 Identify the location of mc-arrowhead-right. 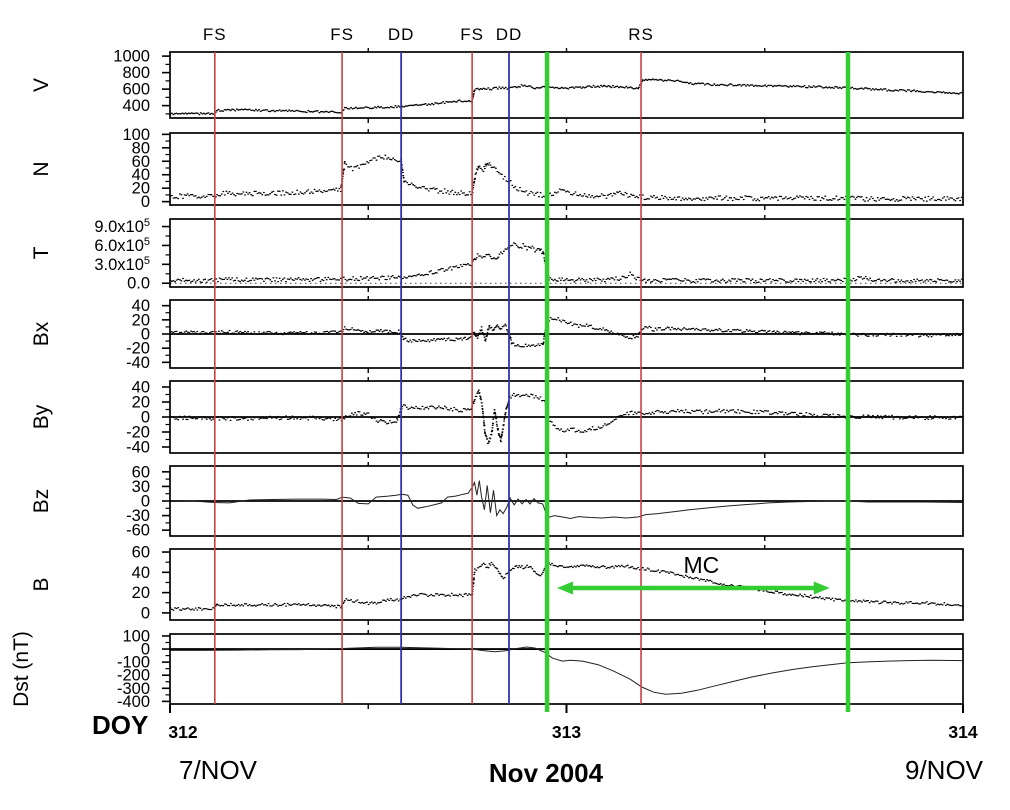
(821, 588).